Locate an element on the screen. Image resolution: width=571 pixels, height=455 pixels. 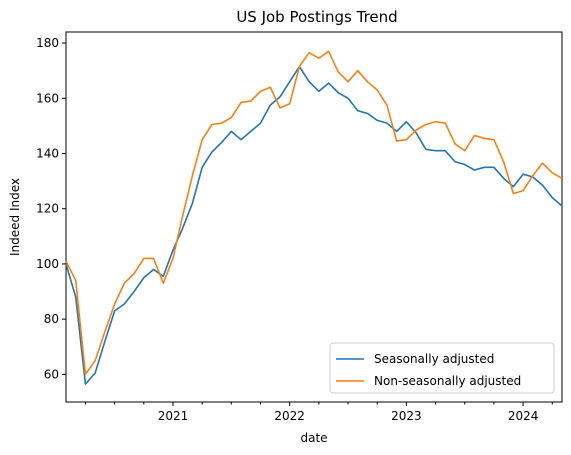
legend-label-nonseasonal: Non-seasonally adjusted is located at coordinates (447, 381).